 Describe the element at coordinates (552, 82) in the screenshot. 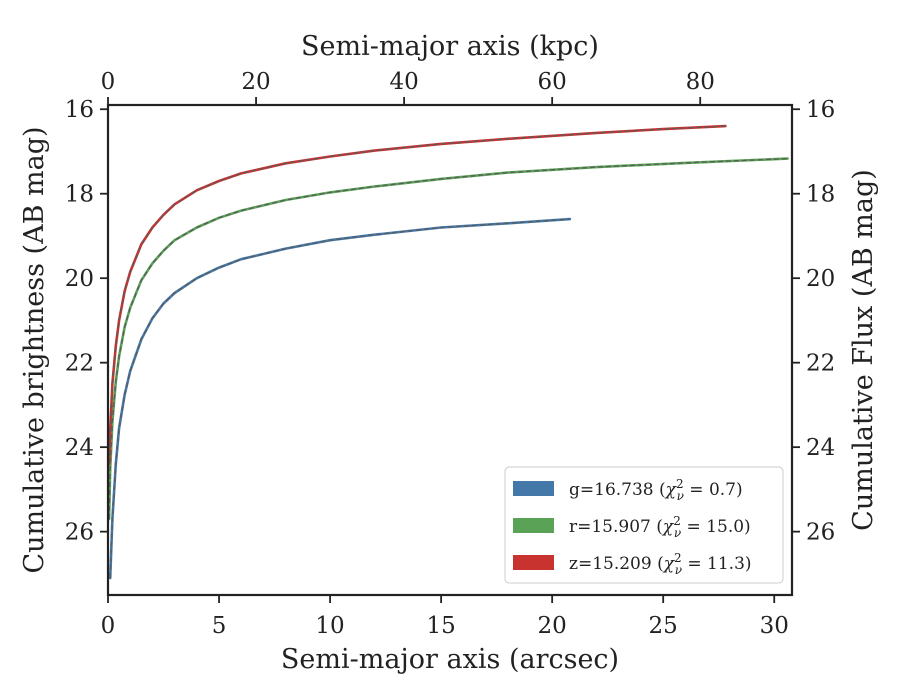

I see `top-x-tick-label-60: 60` at that location.